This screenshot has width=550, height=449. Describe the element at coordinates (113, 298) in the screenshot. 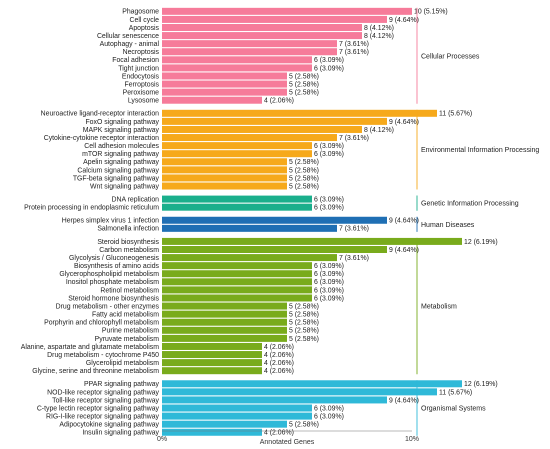

I see `category-label: Steroid hormone biosynthesis` at that location.